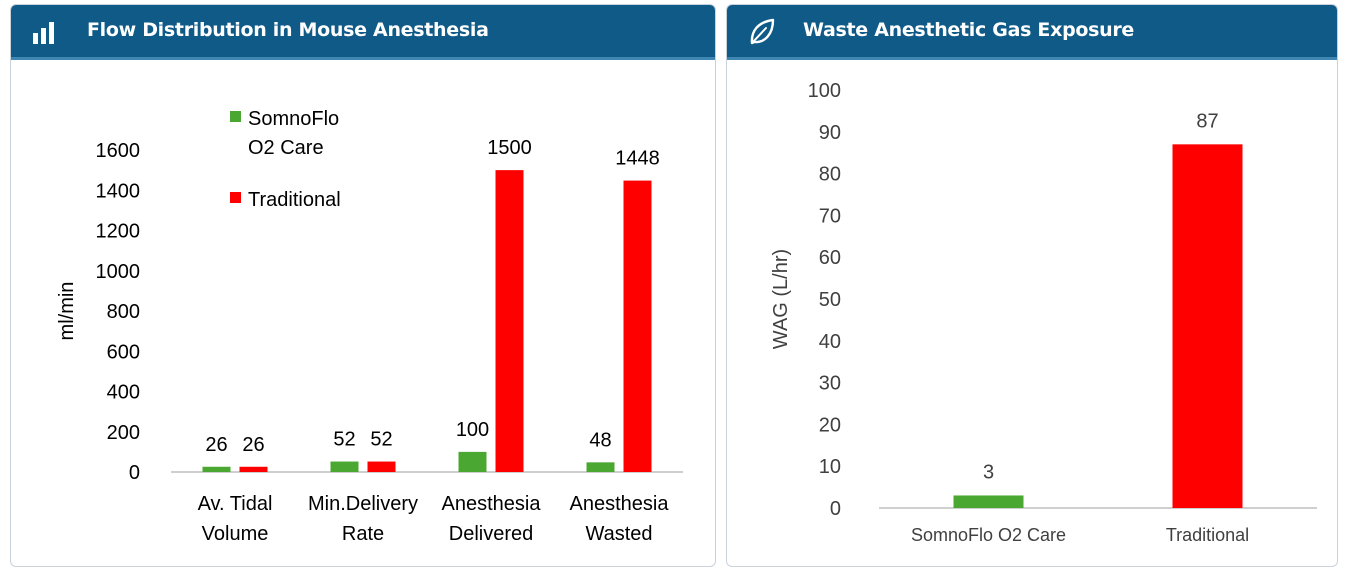 This screenshot has height=575, width=1347. Describe the element at coordinates (988, 472) in the screenshot. I see `data-label: 3` at that location.